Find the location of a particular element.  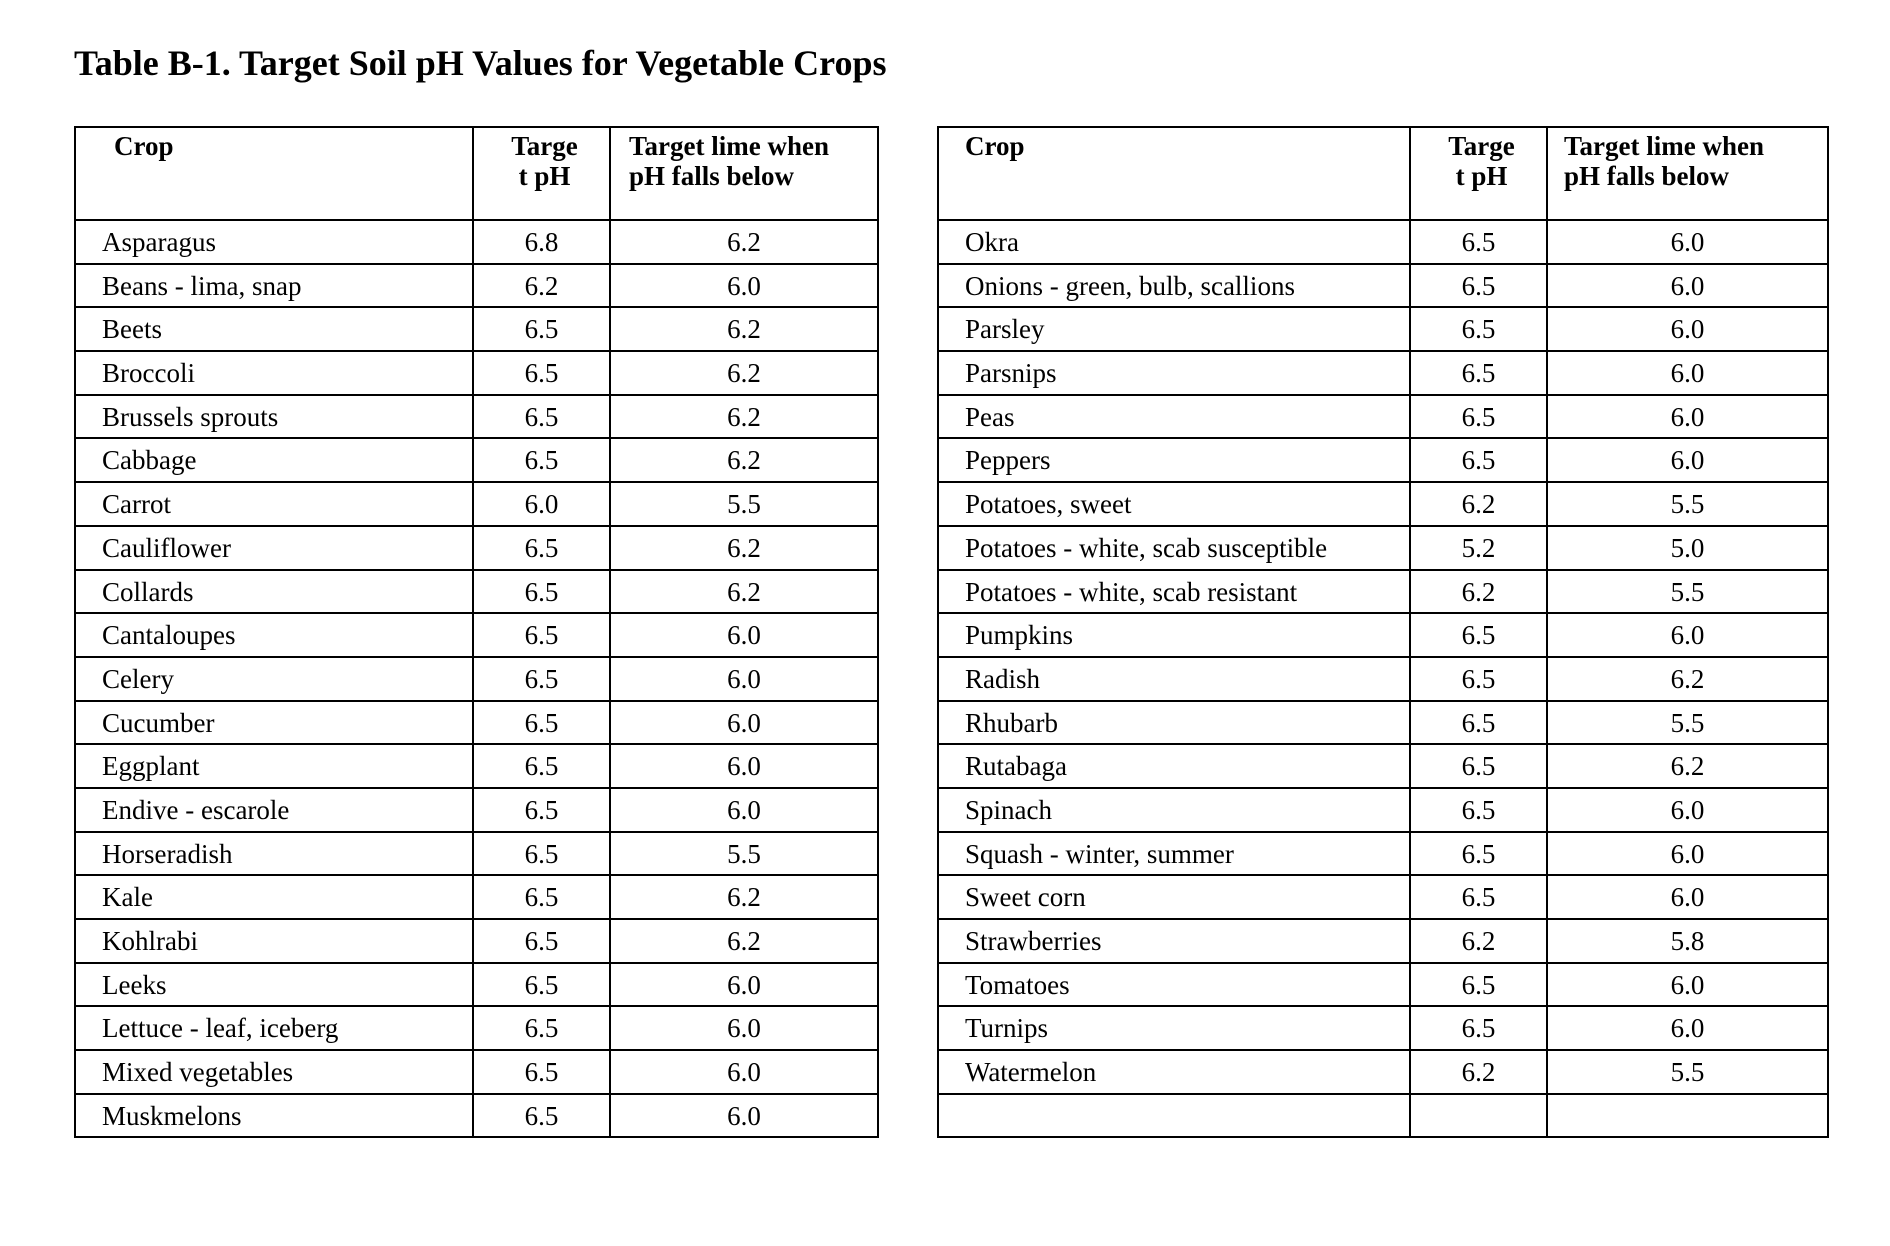

header-target-lime: Target lime when pH falls below is located at coordinates (744, 173).